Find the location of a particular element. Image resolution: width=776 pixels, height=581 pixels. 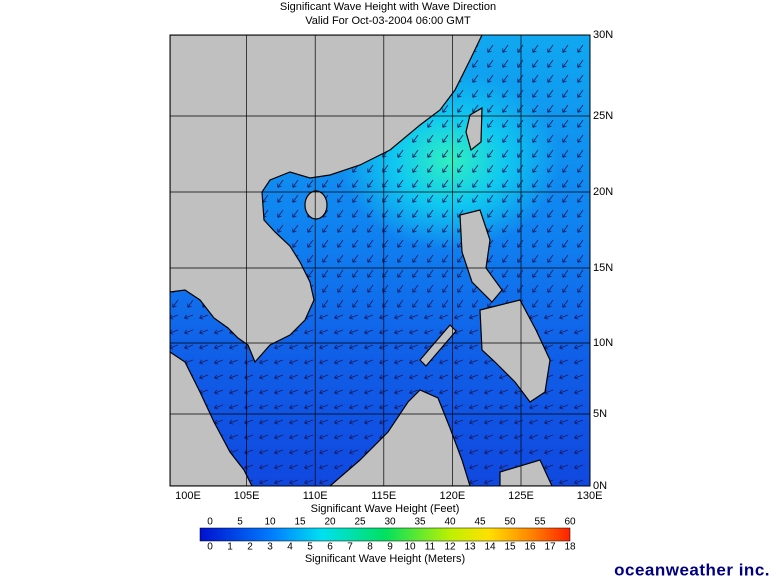

meters-tick-label: 3 is located at coordinates (270, 547).